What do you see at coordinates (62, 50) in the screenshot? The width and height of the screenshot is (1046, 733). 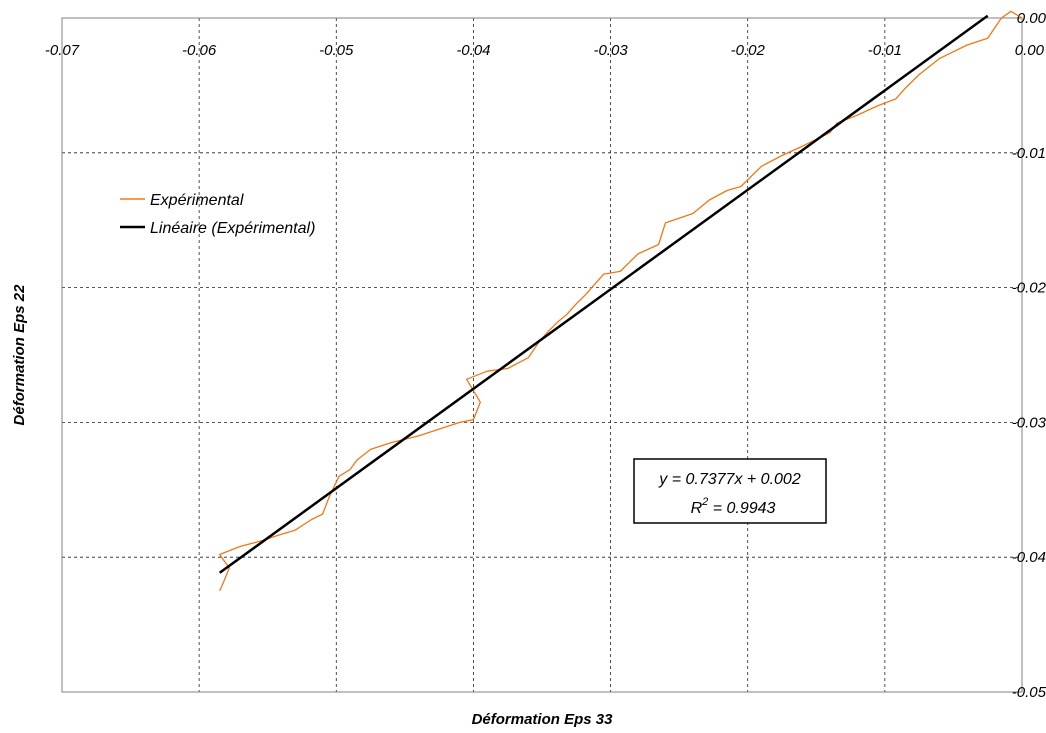 I see `x-tick-label: -0.07` at bounding box center [62, 50].